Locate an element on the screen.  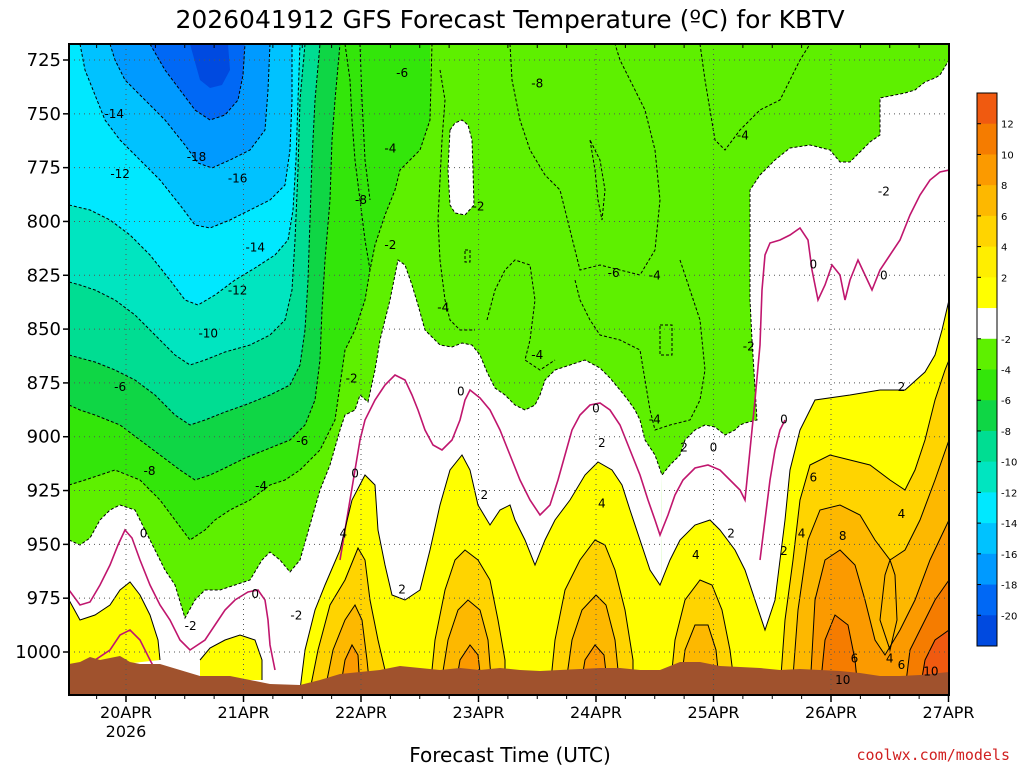
y-tick-label: 775 is located at coordinates (44, 168).